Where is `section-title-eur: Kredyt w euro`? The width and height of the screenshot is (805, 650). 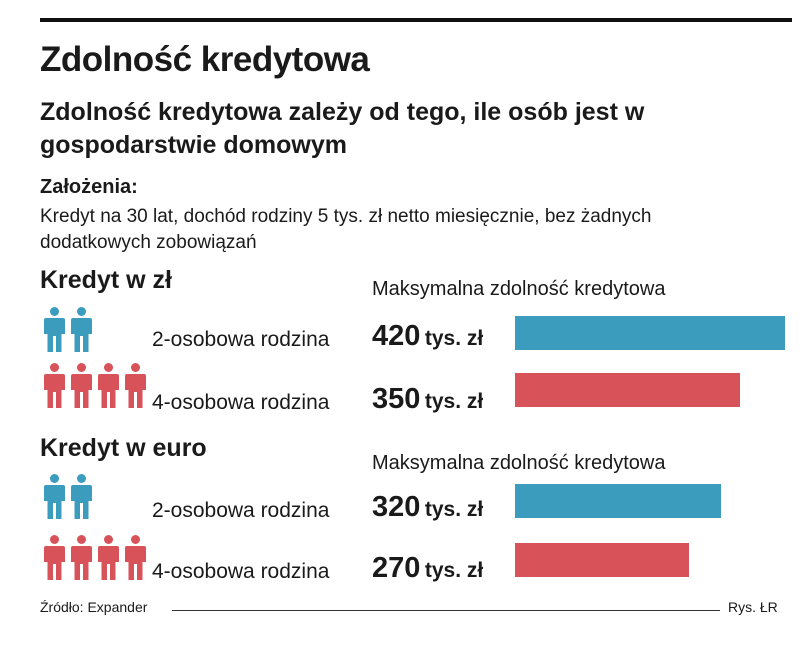
section-title-eur: Kredyt w euro is located at coordinates (123, 448).